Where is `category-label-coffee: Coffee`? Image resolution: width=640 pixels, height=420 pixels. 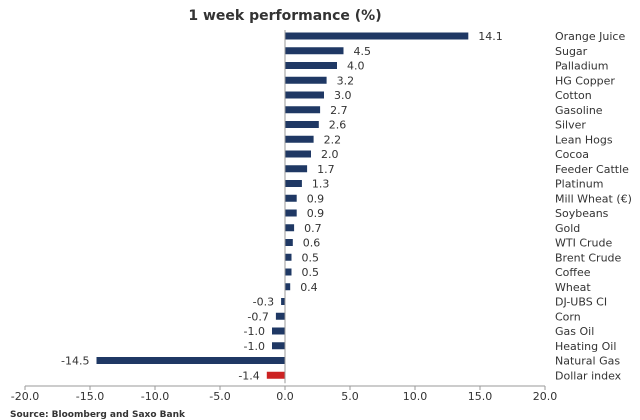 category-label-coffee: Coffee is located at coordinates (573, 272).